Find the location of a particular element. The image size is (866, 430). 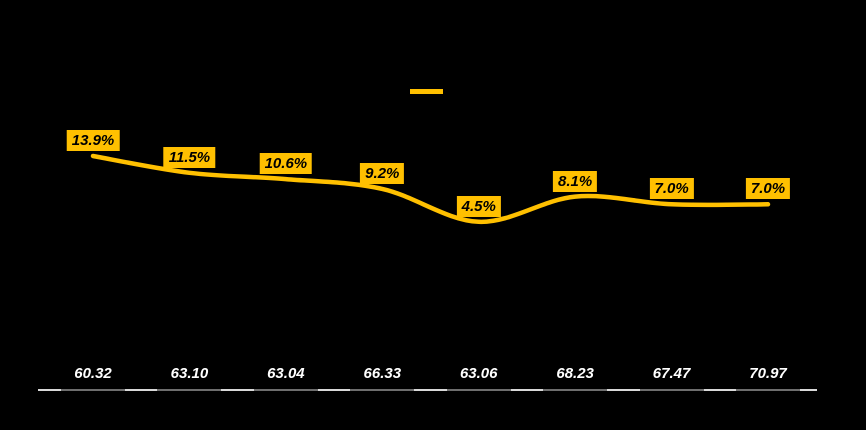

legend-line-marker-icon is located at coordinates (426, 91).